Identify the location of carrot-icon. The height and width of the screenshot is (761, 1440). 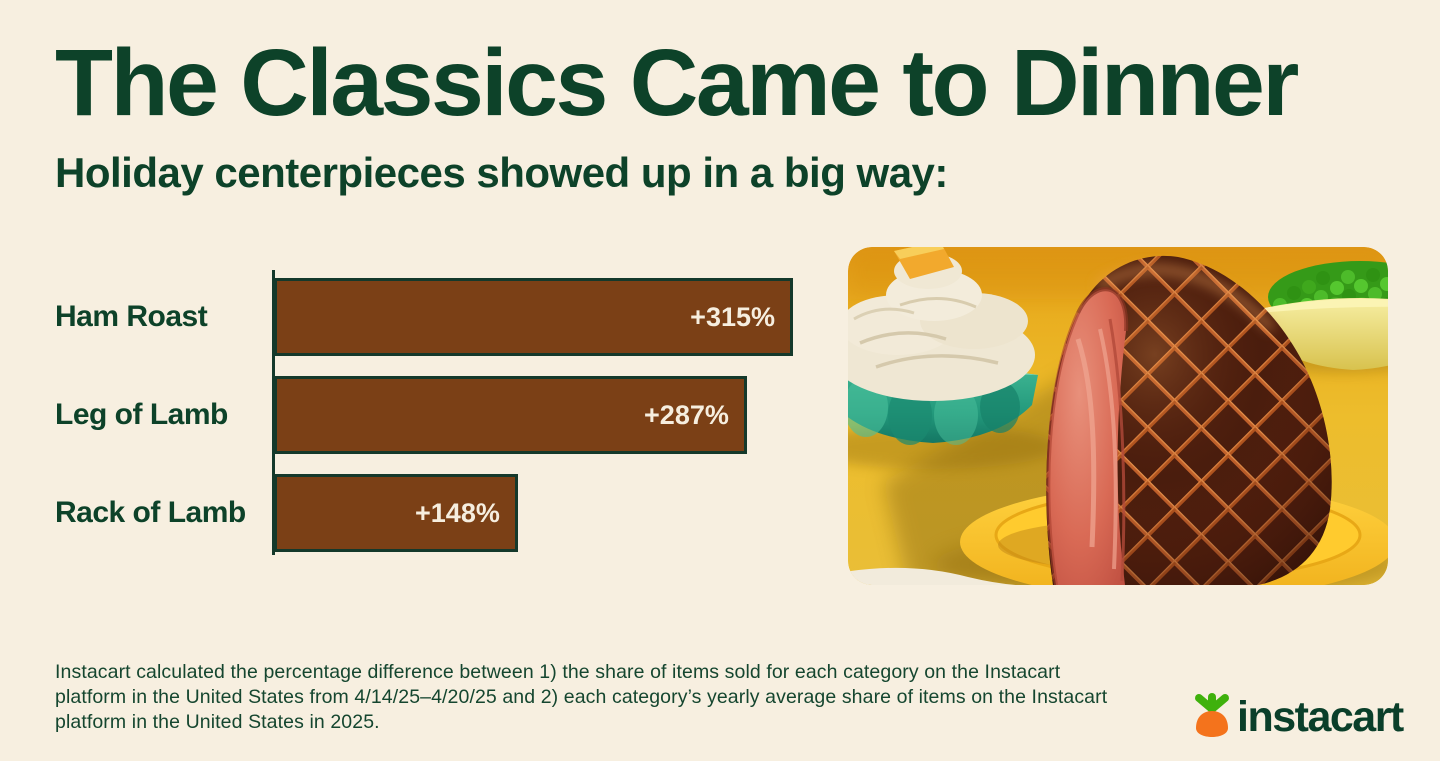
(1212, 715).